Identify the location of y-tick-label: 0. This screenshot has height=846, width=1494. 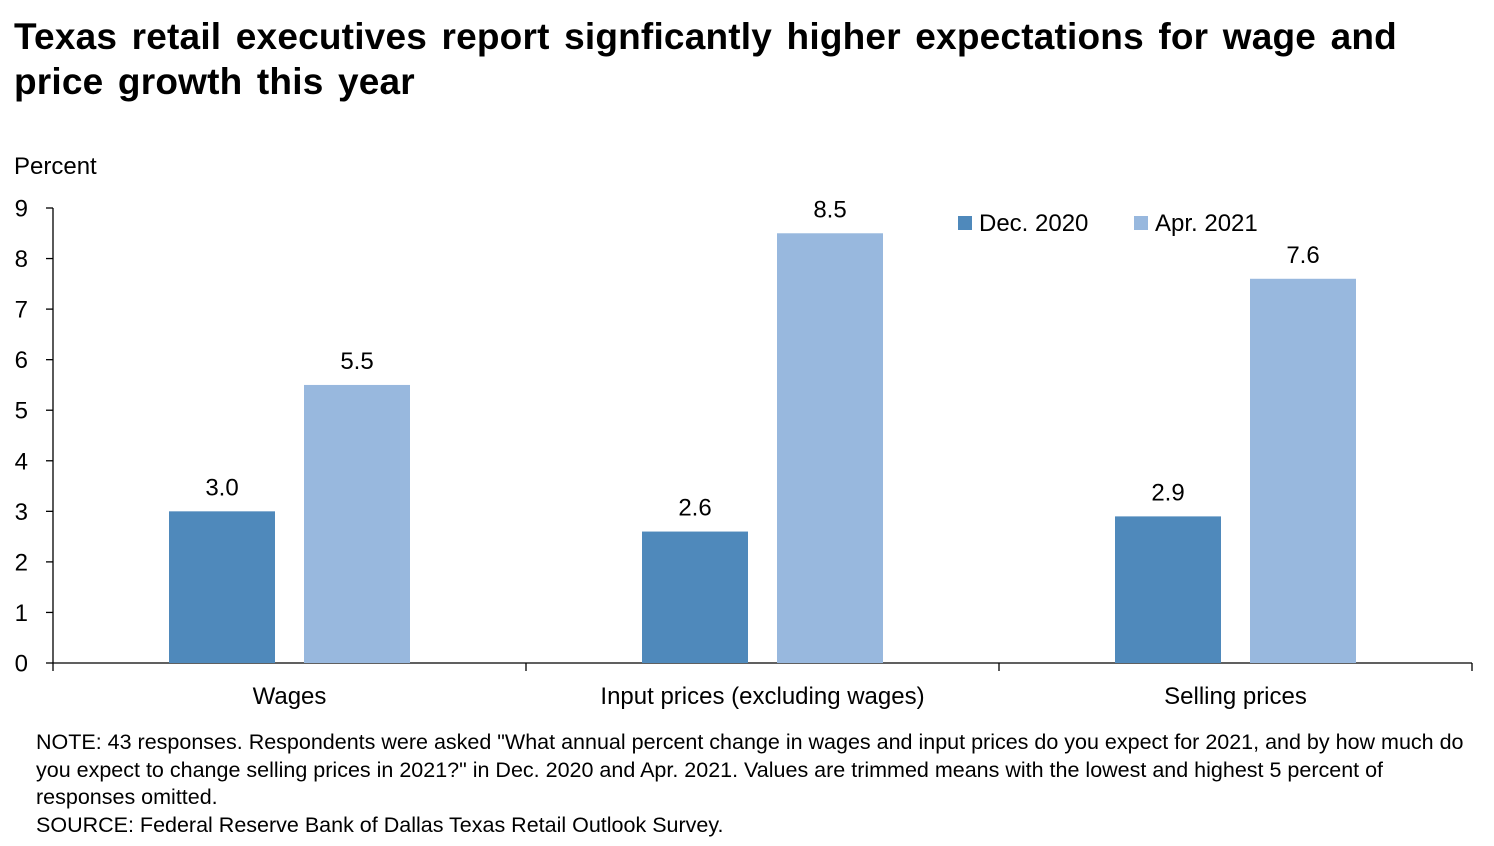
(21, 664).